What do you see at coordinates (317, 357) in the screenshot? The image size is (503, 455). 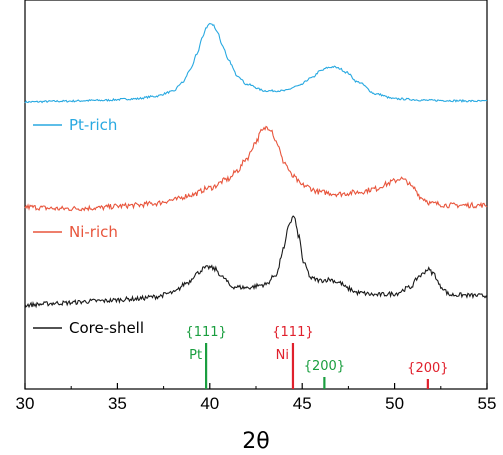 I see `reference-lines: {111} Pt {111} Ni {200} {200}` at bounding box center [317, 357].